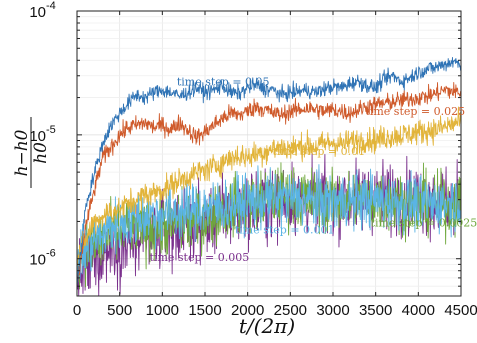 Image resolution: width=477 pixels, height=343 pixels. I want to click on y-axis-label-denominator: h0, so click(41, 153).